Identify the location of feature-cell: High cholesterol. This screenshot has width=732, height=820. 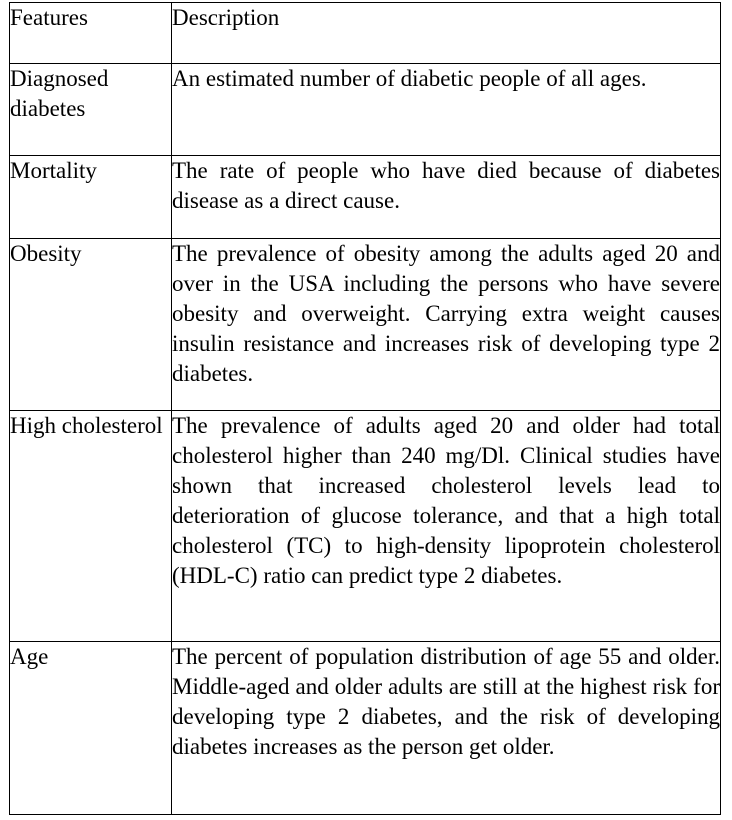
(90, 526).